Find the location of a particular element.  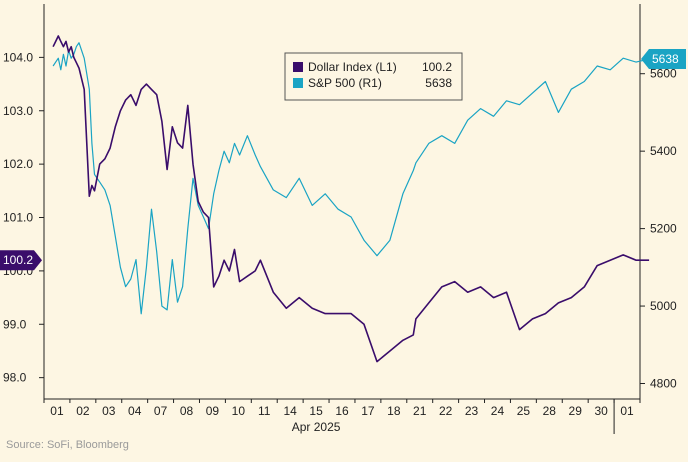

left-tick-label: 98.0 is located at coordinates (15, 378).